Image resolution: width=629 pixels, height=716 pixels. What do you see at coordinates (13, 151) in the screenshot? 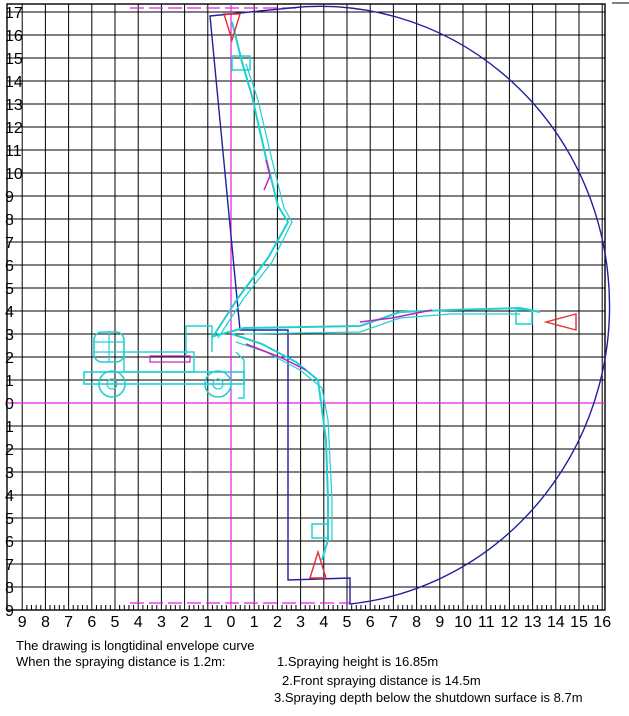
I see `y-tick-label: 11` at bounding box center [13, 151].